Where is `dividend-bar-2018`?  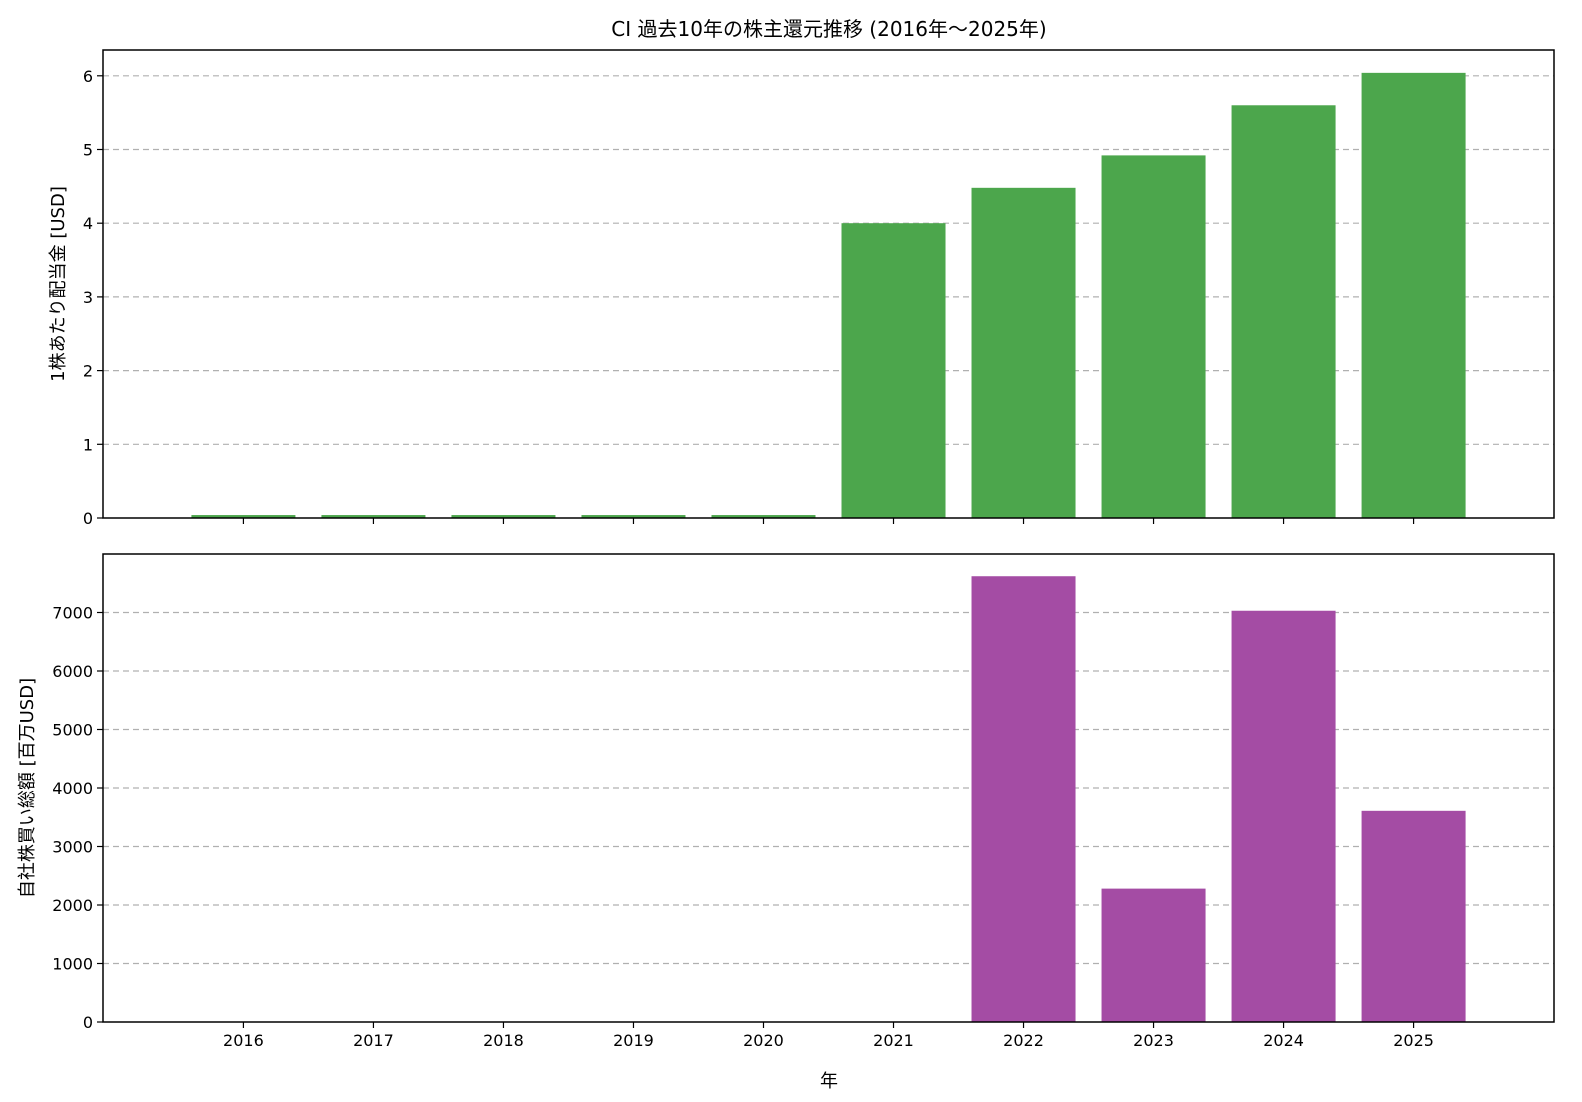
dividend-bar-2018 is located at coordinates (503, 516).